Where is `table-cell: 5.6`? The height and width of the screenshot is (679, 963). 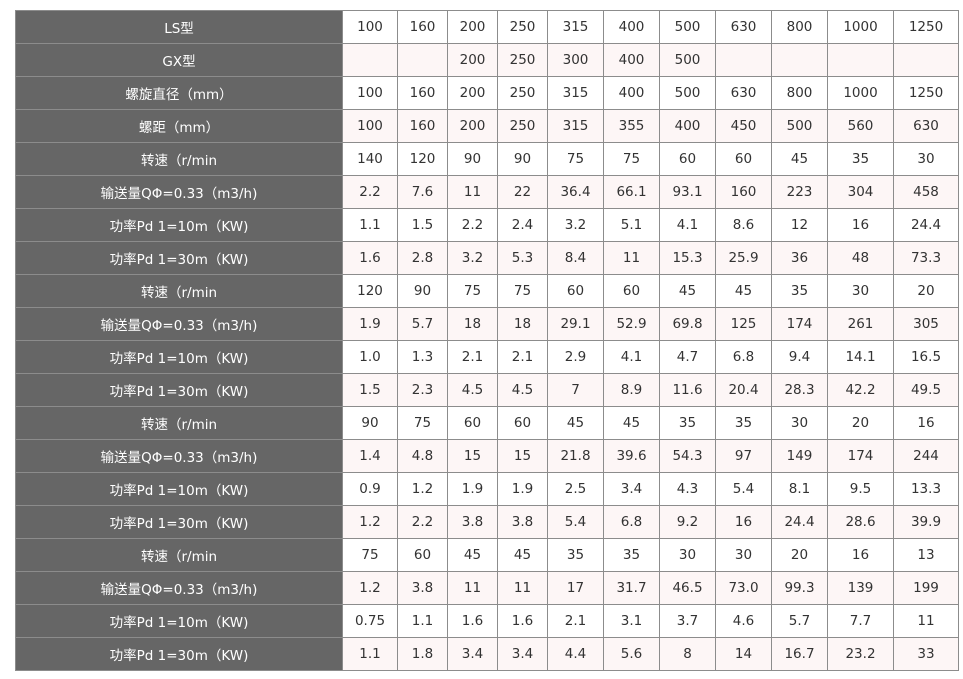
table-cell: 5.6 is located at coordinates (631, 654).